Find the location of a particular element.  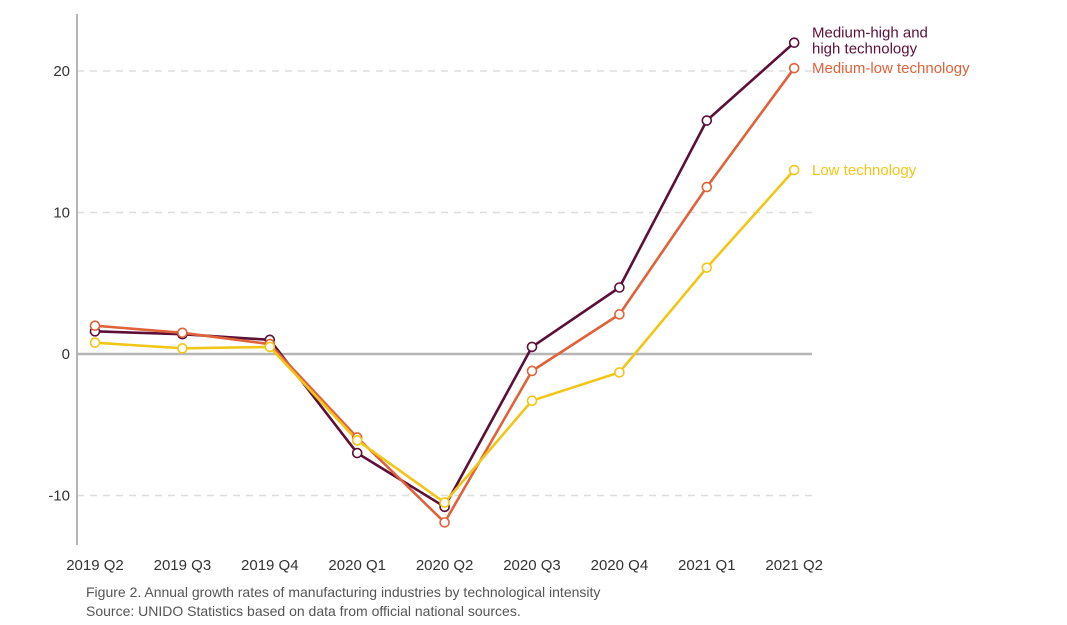

series-label: Medium-high and is located at coordinates (870, 33).